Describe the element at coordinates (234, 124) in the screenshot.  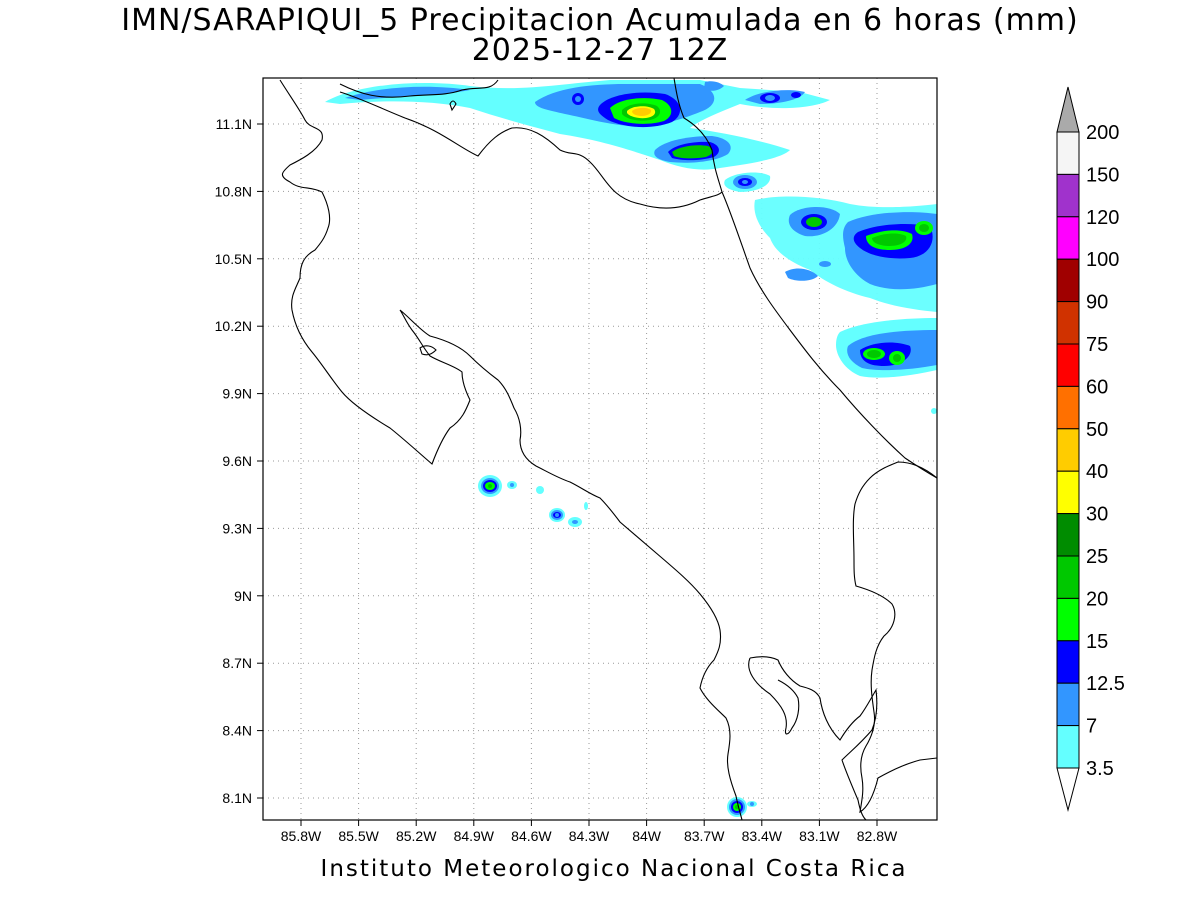
I see `y-tick-label: 11.1N` at that location.